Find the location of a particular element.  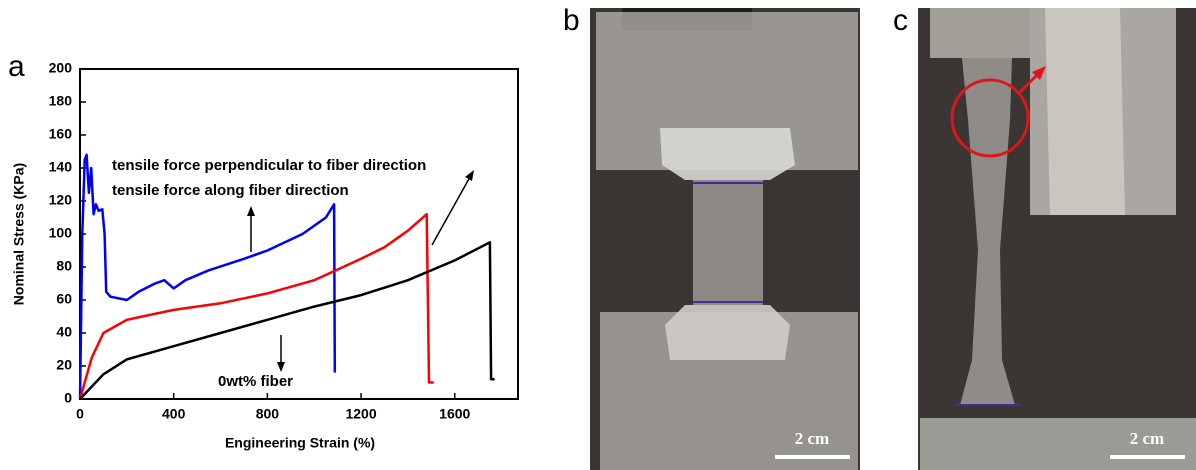

x-axis-label: Engineering Strain (%) is located at coordinates (300, 443).